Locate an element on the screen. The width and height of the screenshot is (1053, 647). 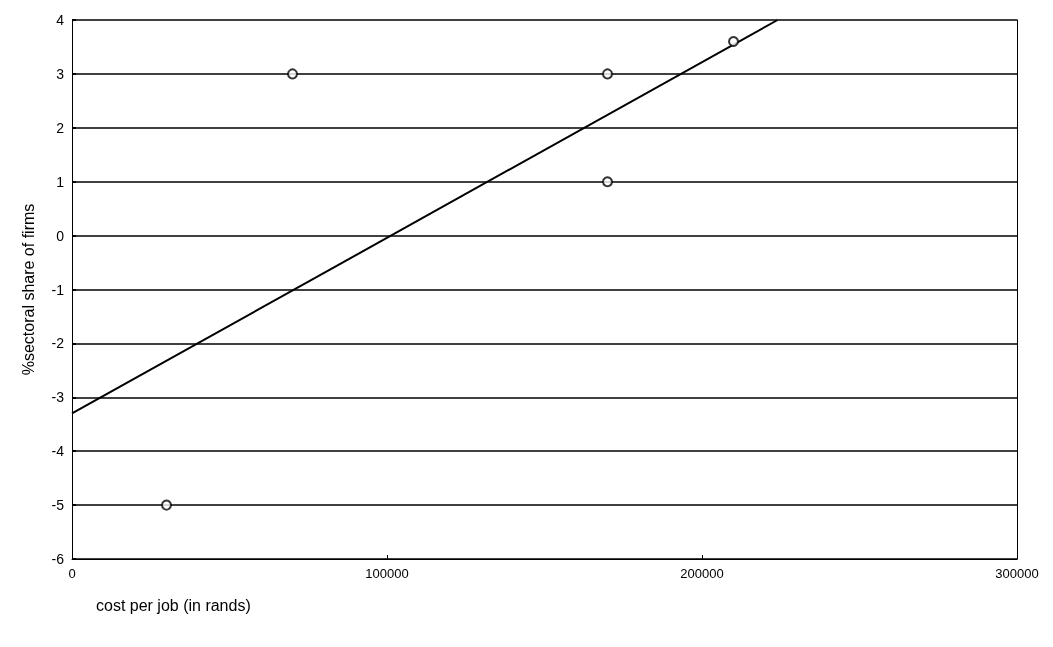
y-tick-label: 2 is located at coordinates (60, 127).